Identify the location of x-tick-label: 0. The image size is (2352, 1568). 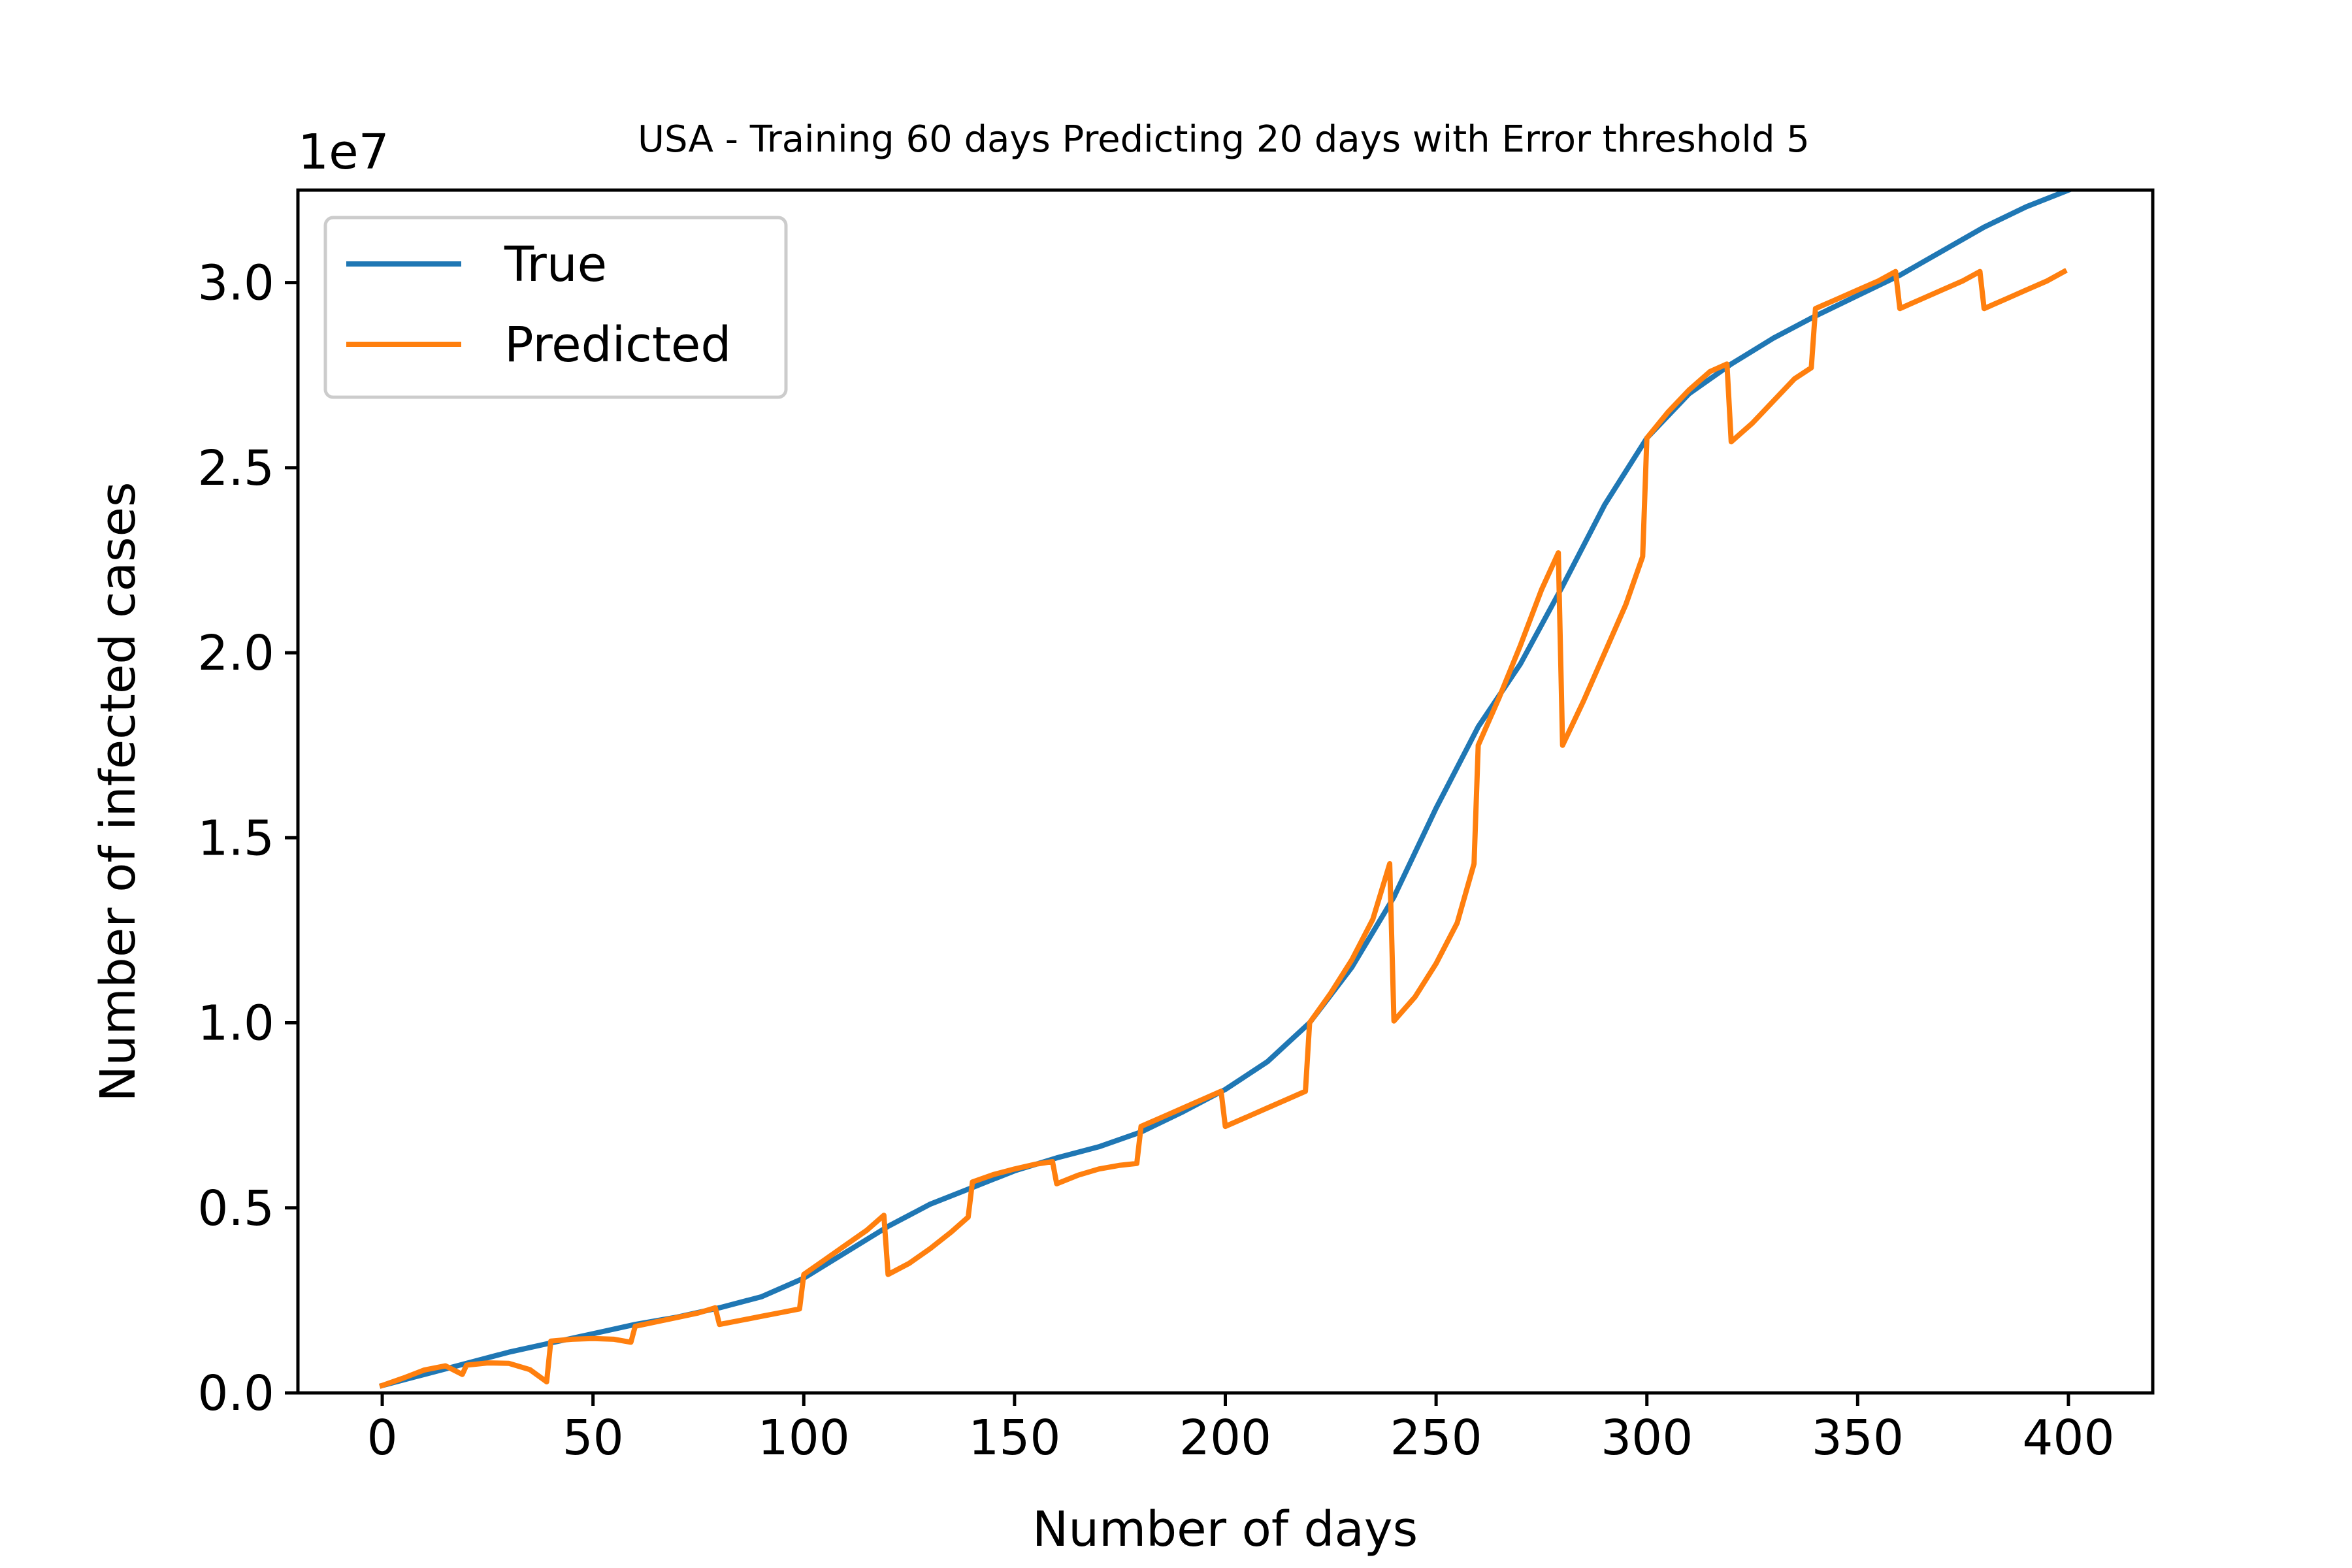
(382, 1438).